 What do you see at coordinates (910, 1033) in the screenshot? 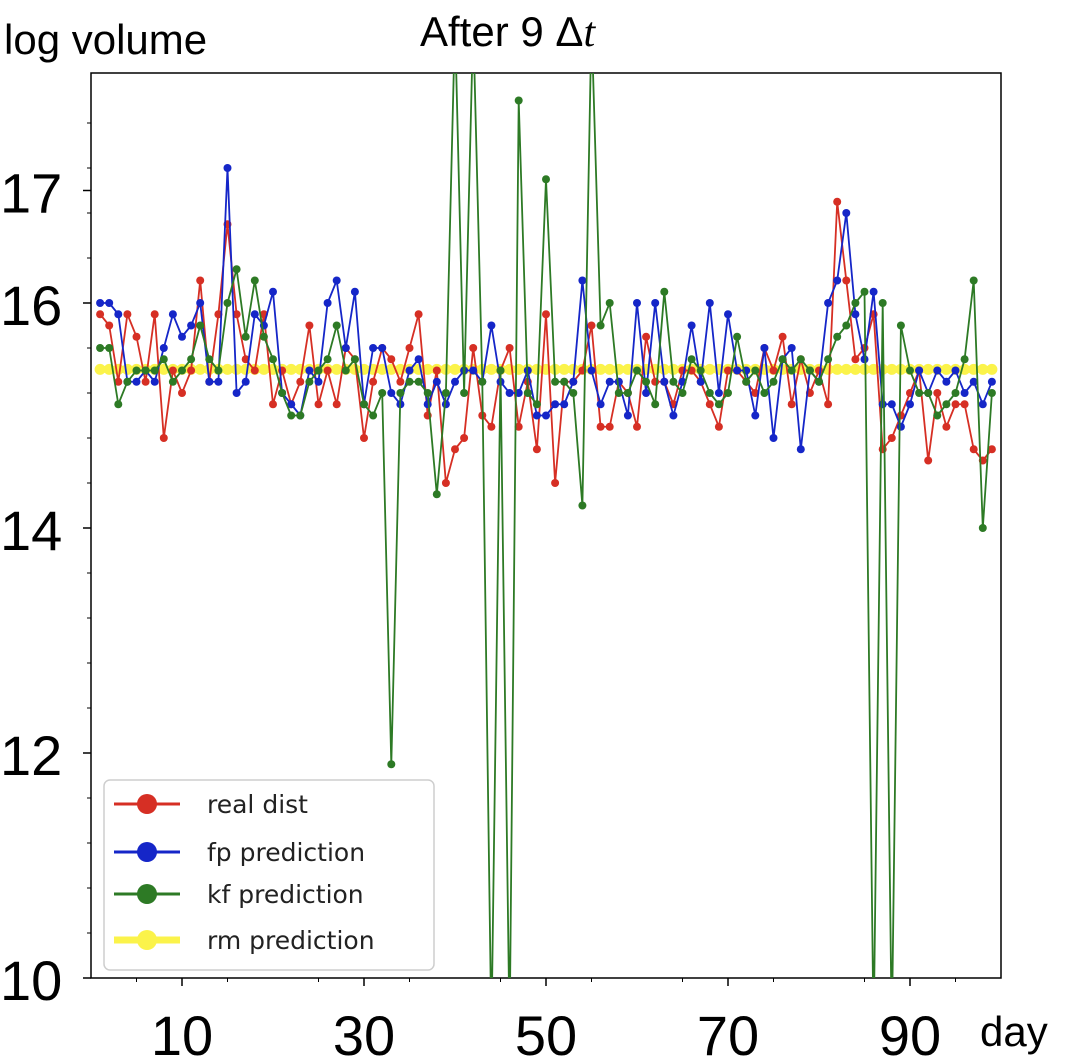
I see `x-tick-label: 90` at bounding box center [910, 1033].